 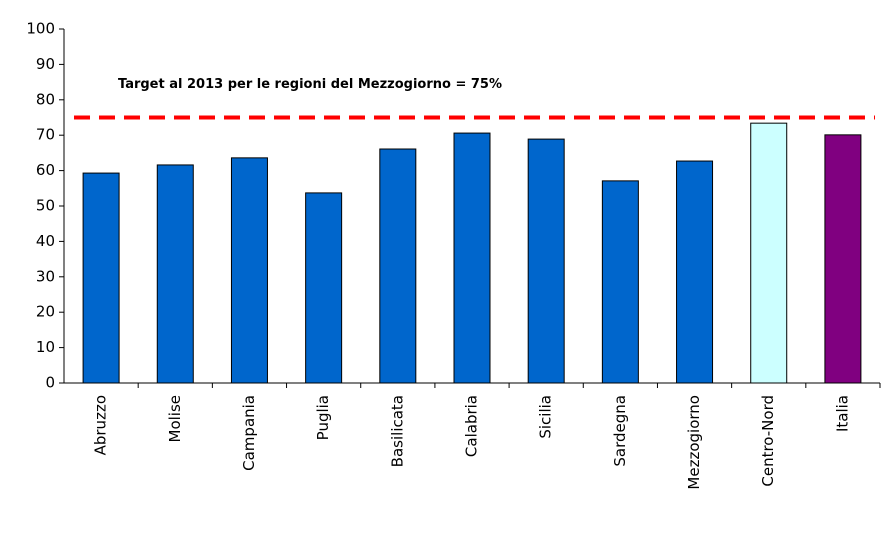 What do you see at coordinates (323, 417) in the screenshot?
I see `x-tick-label: Puglia` at bounding box center [323, 417].